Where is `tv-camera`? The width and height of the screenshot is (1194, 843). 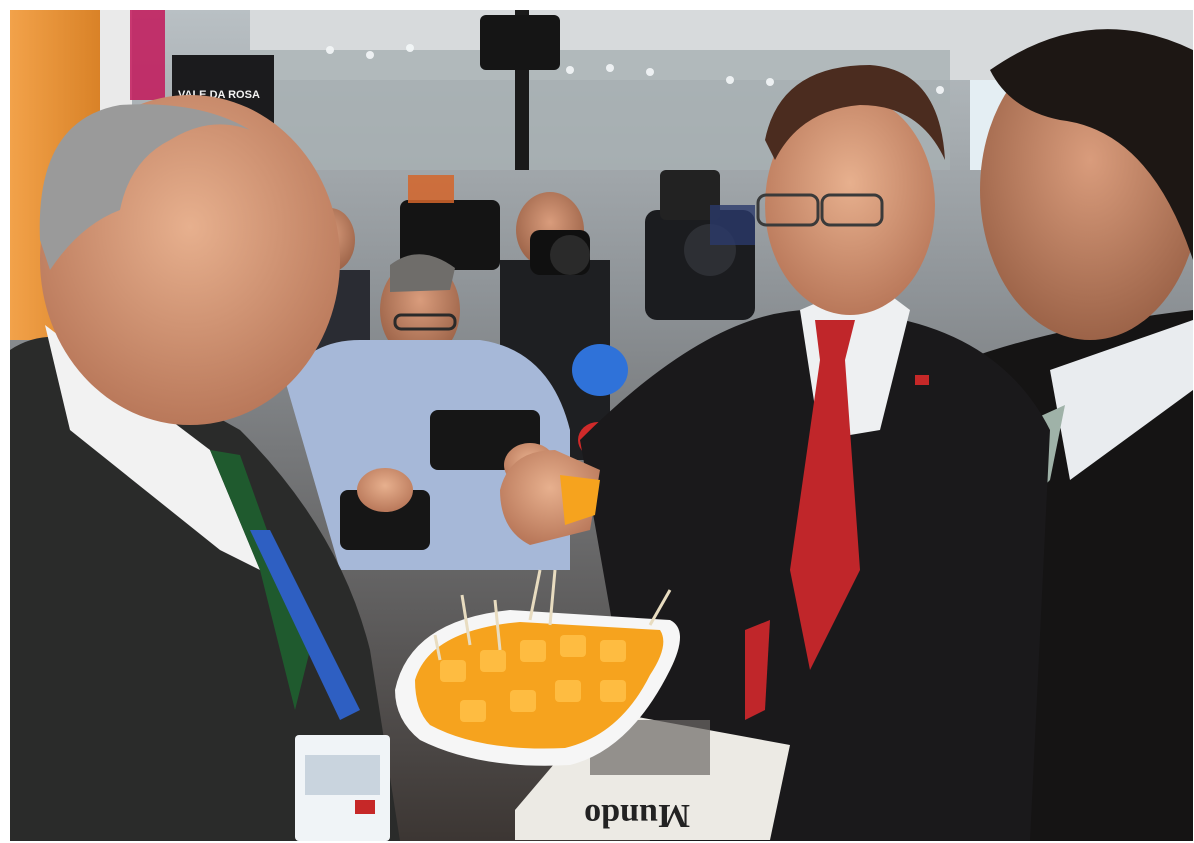
tv-camera is located at coordinates (700, 245).